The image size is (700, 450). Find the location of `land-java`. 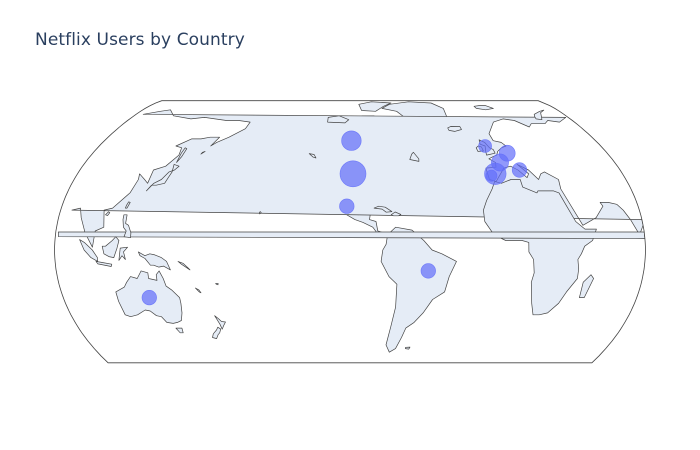

land-java is located at coordinates (104, 264).